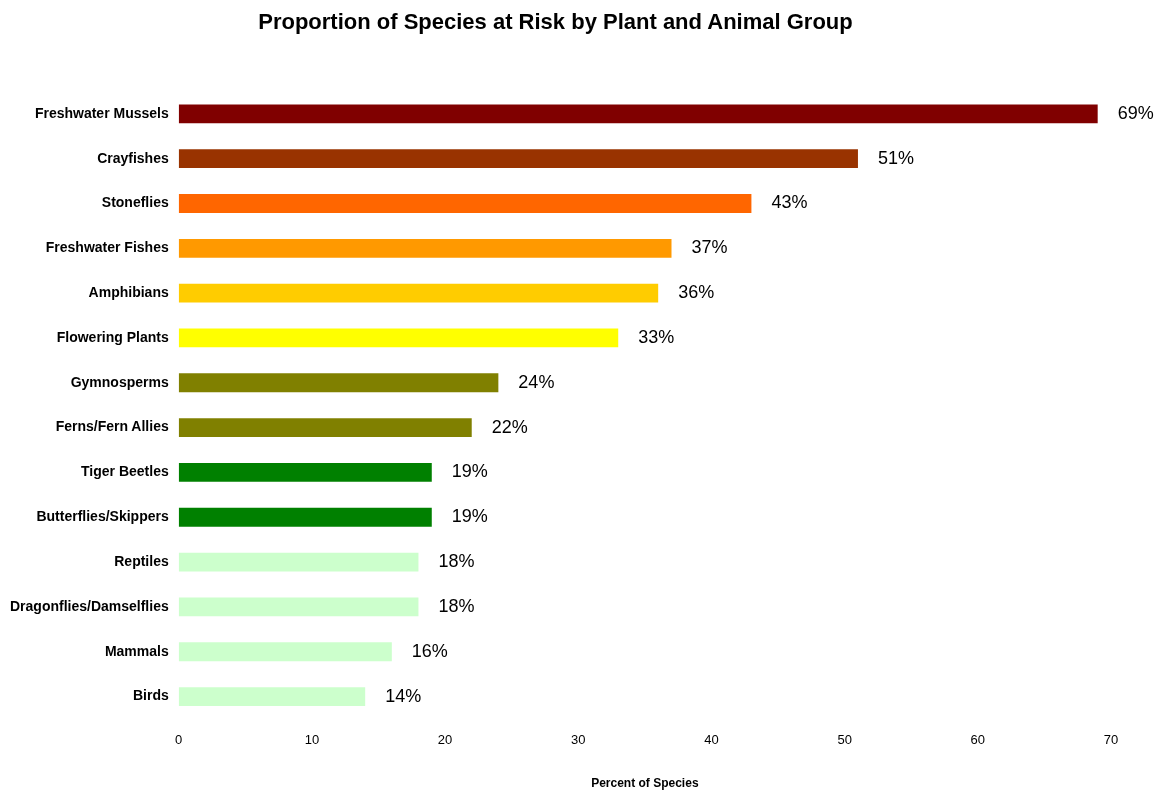 This screenshot has height=795, width=1161. Describe the element at coordinates (150, 695) in the screenshot. I see `y-tick-label: Birds` at that location.